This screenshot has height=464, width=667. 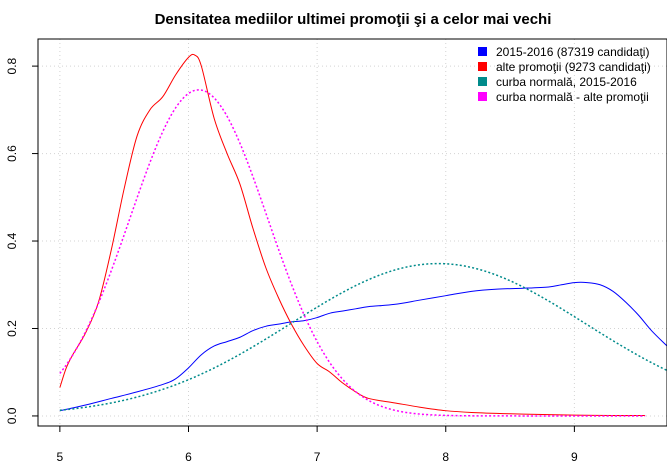 I want to click on y-tick-label-3: 0.6, so click(x=12, y=153).